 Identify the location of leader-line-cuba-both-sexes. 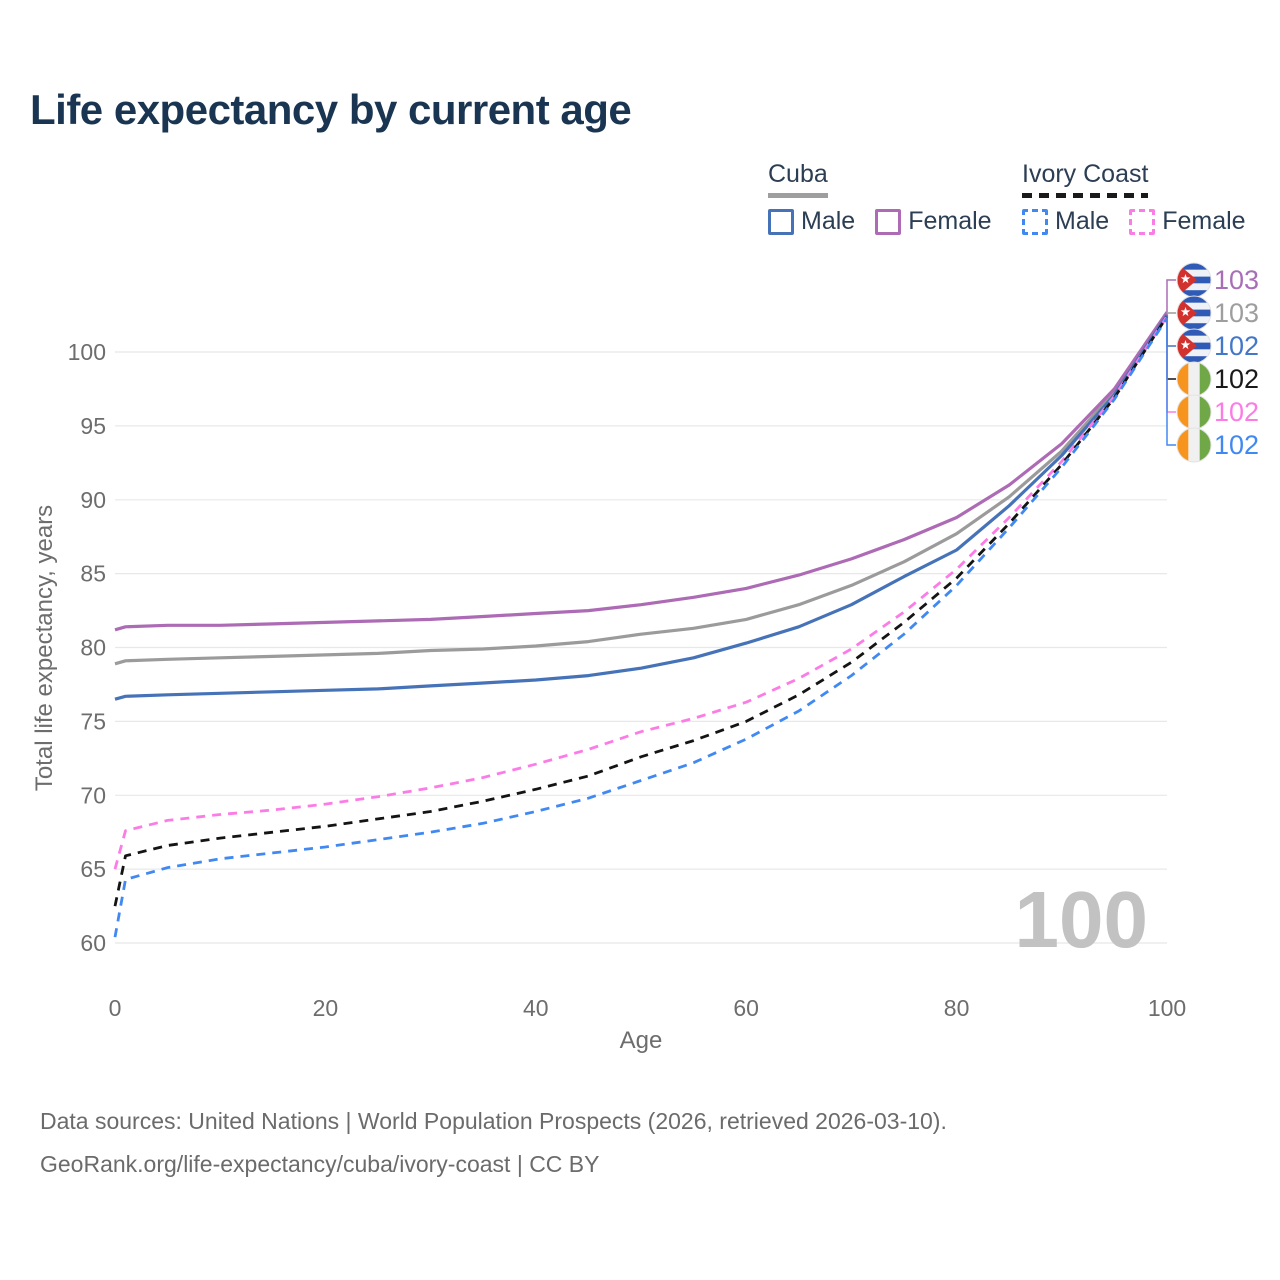
(1171, 313).